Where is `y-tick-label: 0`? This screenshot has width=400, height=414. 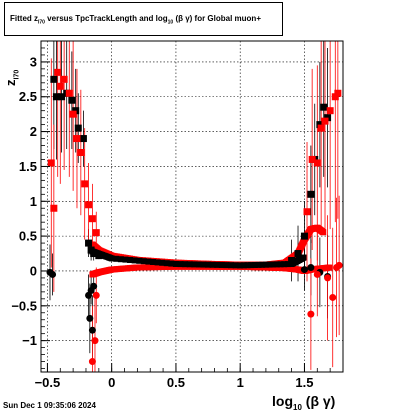 y-tick-label: 0 is located at coordinates (33, 270).